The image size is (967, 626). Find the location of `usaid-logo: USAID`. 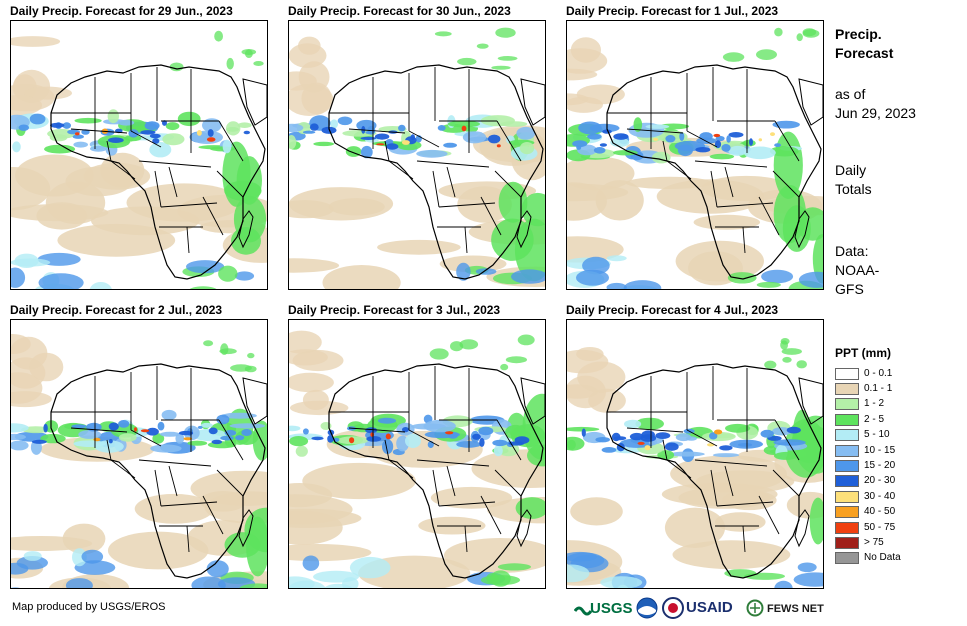

usaid-logo: USAID is located at coordinates (715, 608).